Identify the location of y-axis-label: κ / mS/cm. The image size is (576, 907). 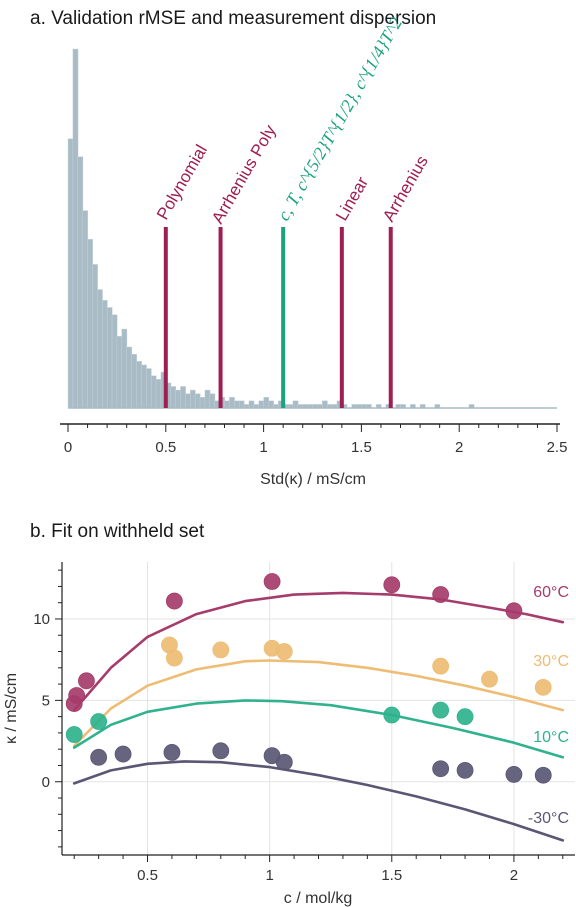
(11, 708).